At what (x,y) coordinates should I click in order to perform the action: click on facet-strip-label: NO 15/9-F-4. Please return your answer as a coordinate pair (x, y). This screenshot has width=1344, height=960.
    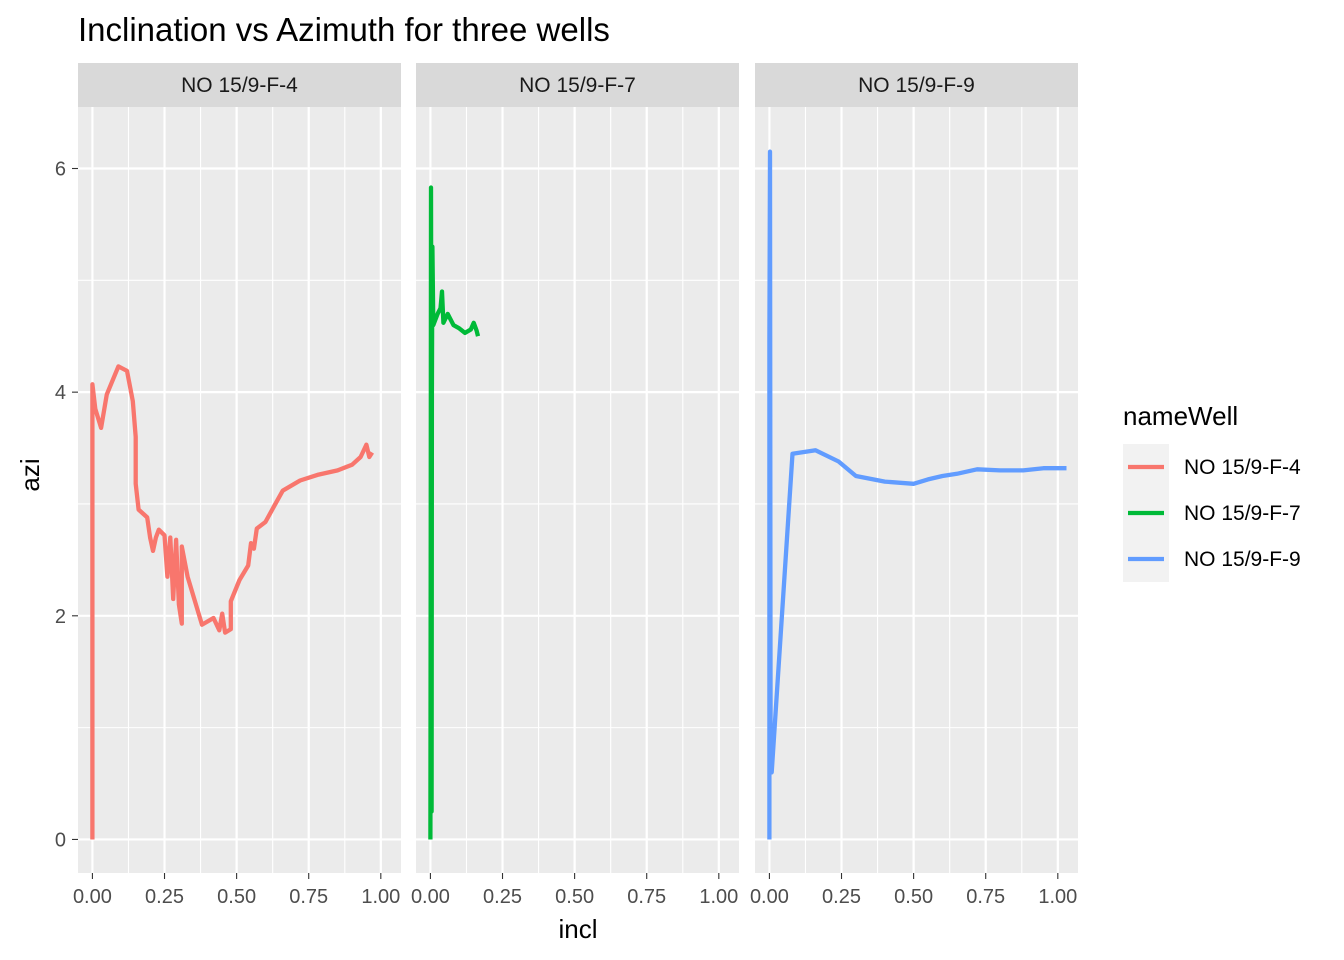
    Looking at the image, I should click on (239, 85).